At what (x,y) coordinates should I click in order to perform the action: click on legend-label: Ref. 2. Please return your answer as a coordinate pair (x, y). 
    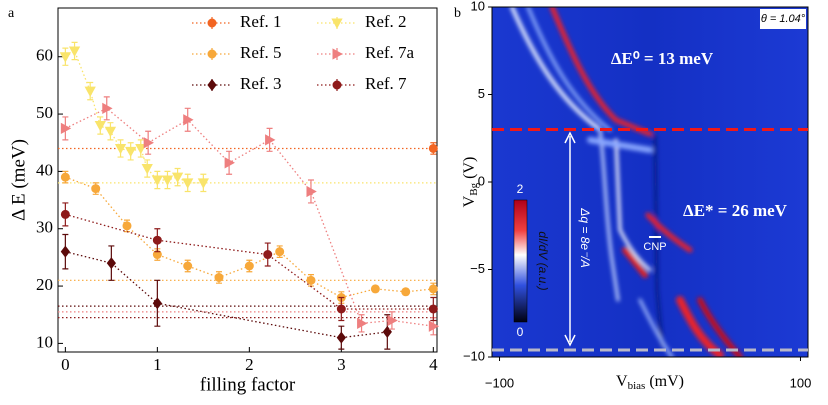
    Looking at the image, I should click on (386, 21).